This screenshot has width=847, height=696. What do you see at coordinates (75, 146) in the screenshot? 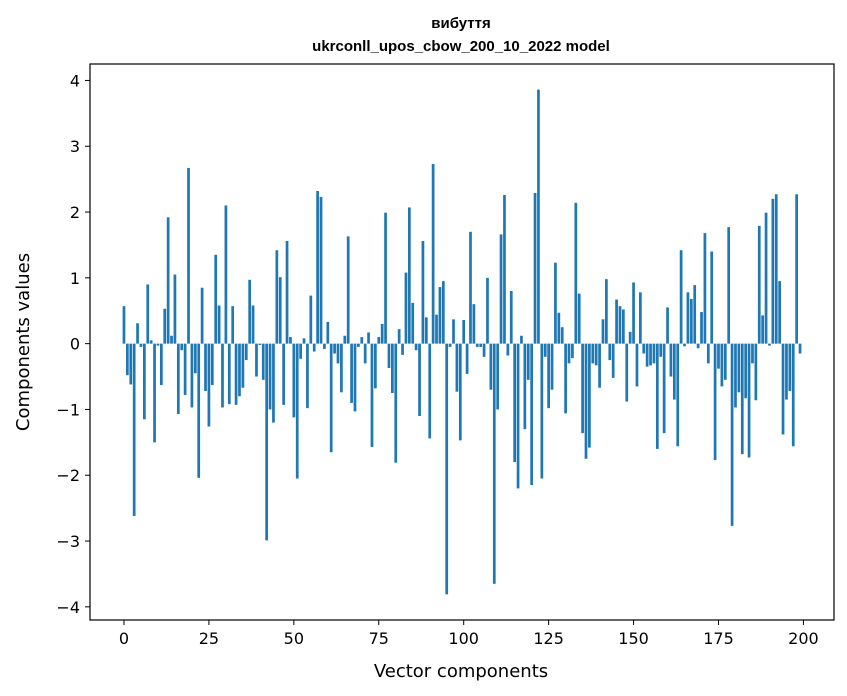
I see `y-tick-label: 3` at bounding box center [75, 146].